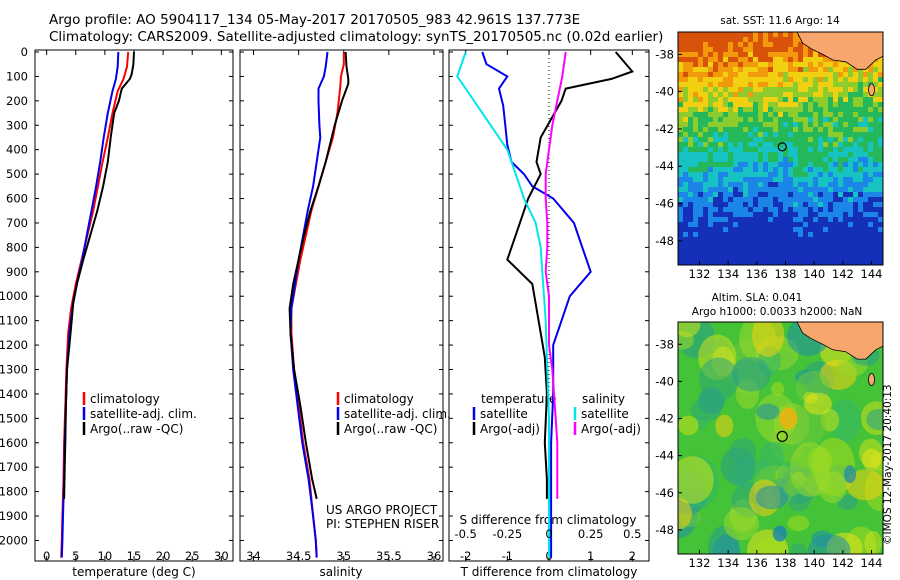 This screenshot has width=900, height=580. What do you see at coordinates (632, 534) in the screenshot?
I see `x-top-tick-label: 0.5` at bounding box center [632, 534].